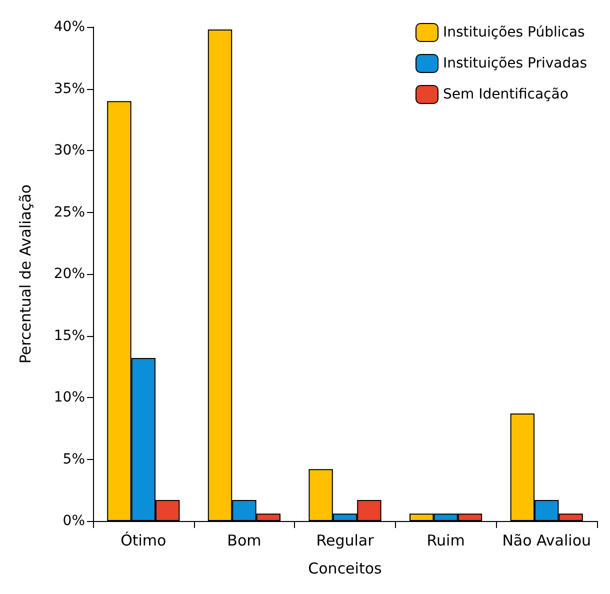 The image size is (610, 594). What do you see at coordinates (73, 459) in the screenshot?
I see `y-tick-label: 5%` at bounding box center [73, 459].